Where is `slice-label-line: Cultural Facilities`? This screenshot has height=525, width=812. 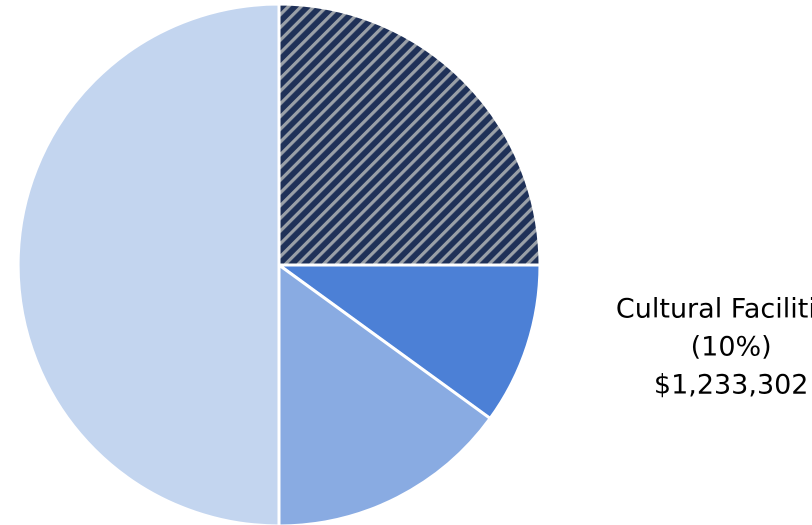 slice-label-line: Cultural Facilities is located at coordinates (714, 309).